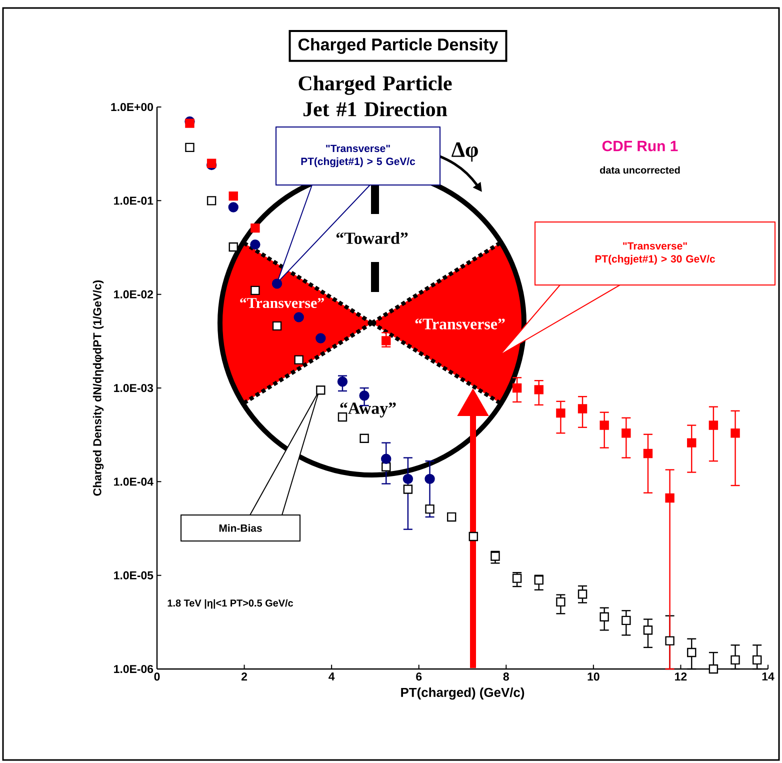 Image resolution: width=782 pixels, height=763 pixels. What do you see at coordinates (768, 676) in the screenshot?
I see `x-tick-label: 14` at bounding box center [768, 676].